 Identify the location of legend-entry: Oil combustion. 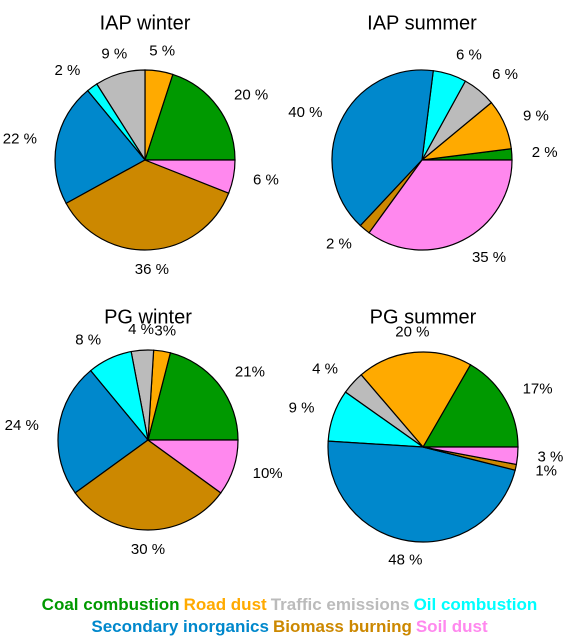
(475, 604).